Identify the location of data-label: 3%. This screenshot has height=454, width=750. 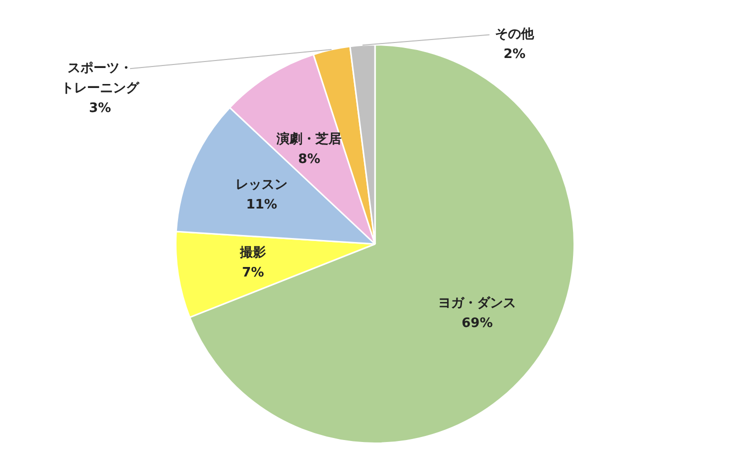
(100, 108).